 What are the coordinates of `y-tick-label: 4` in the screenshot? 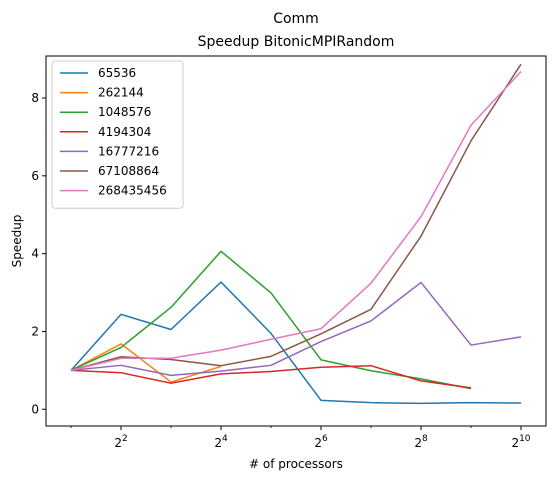 It's located at (35, 254).